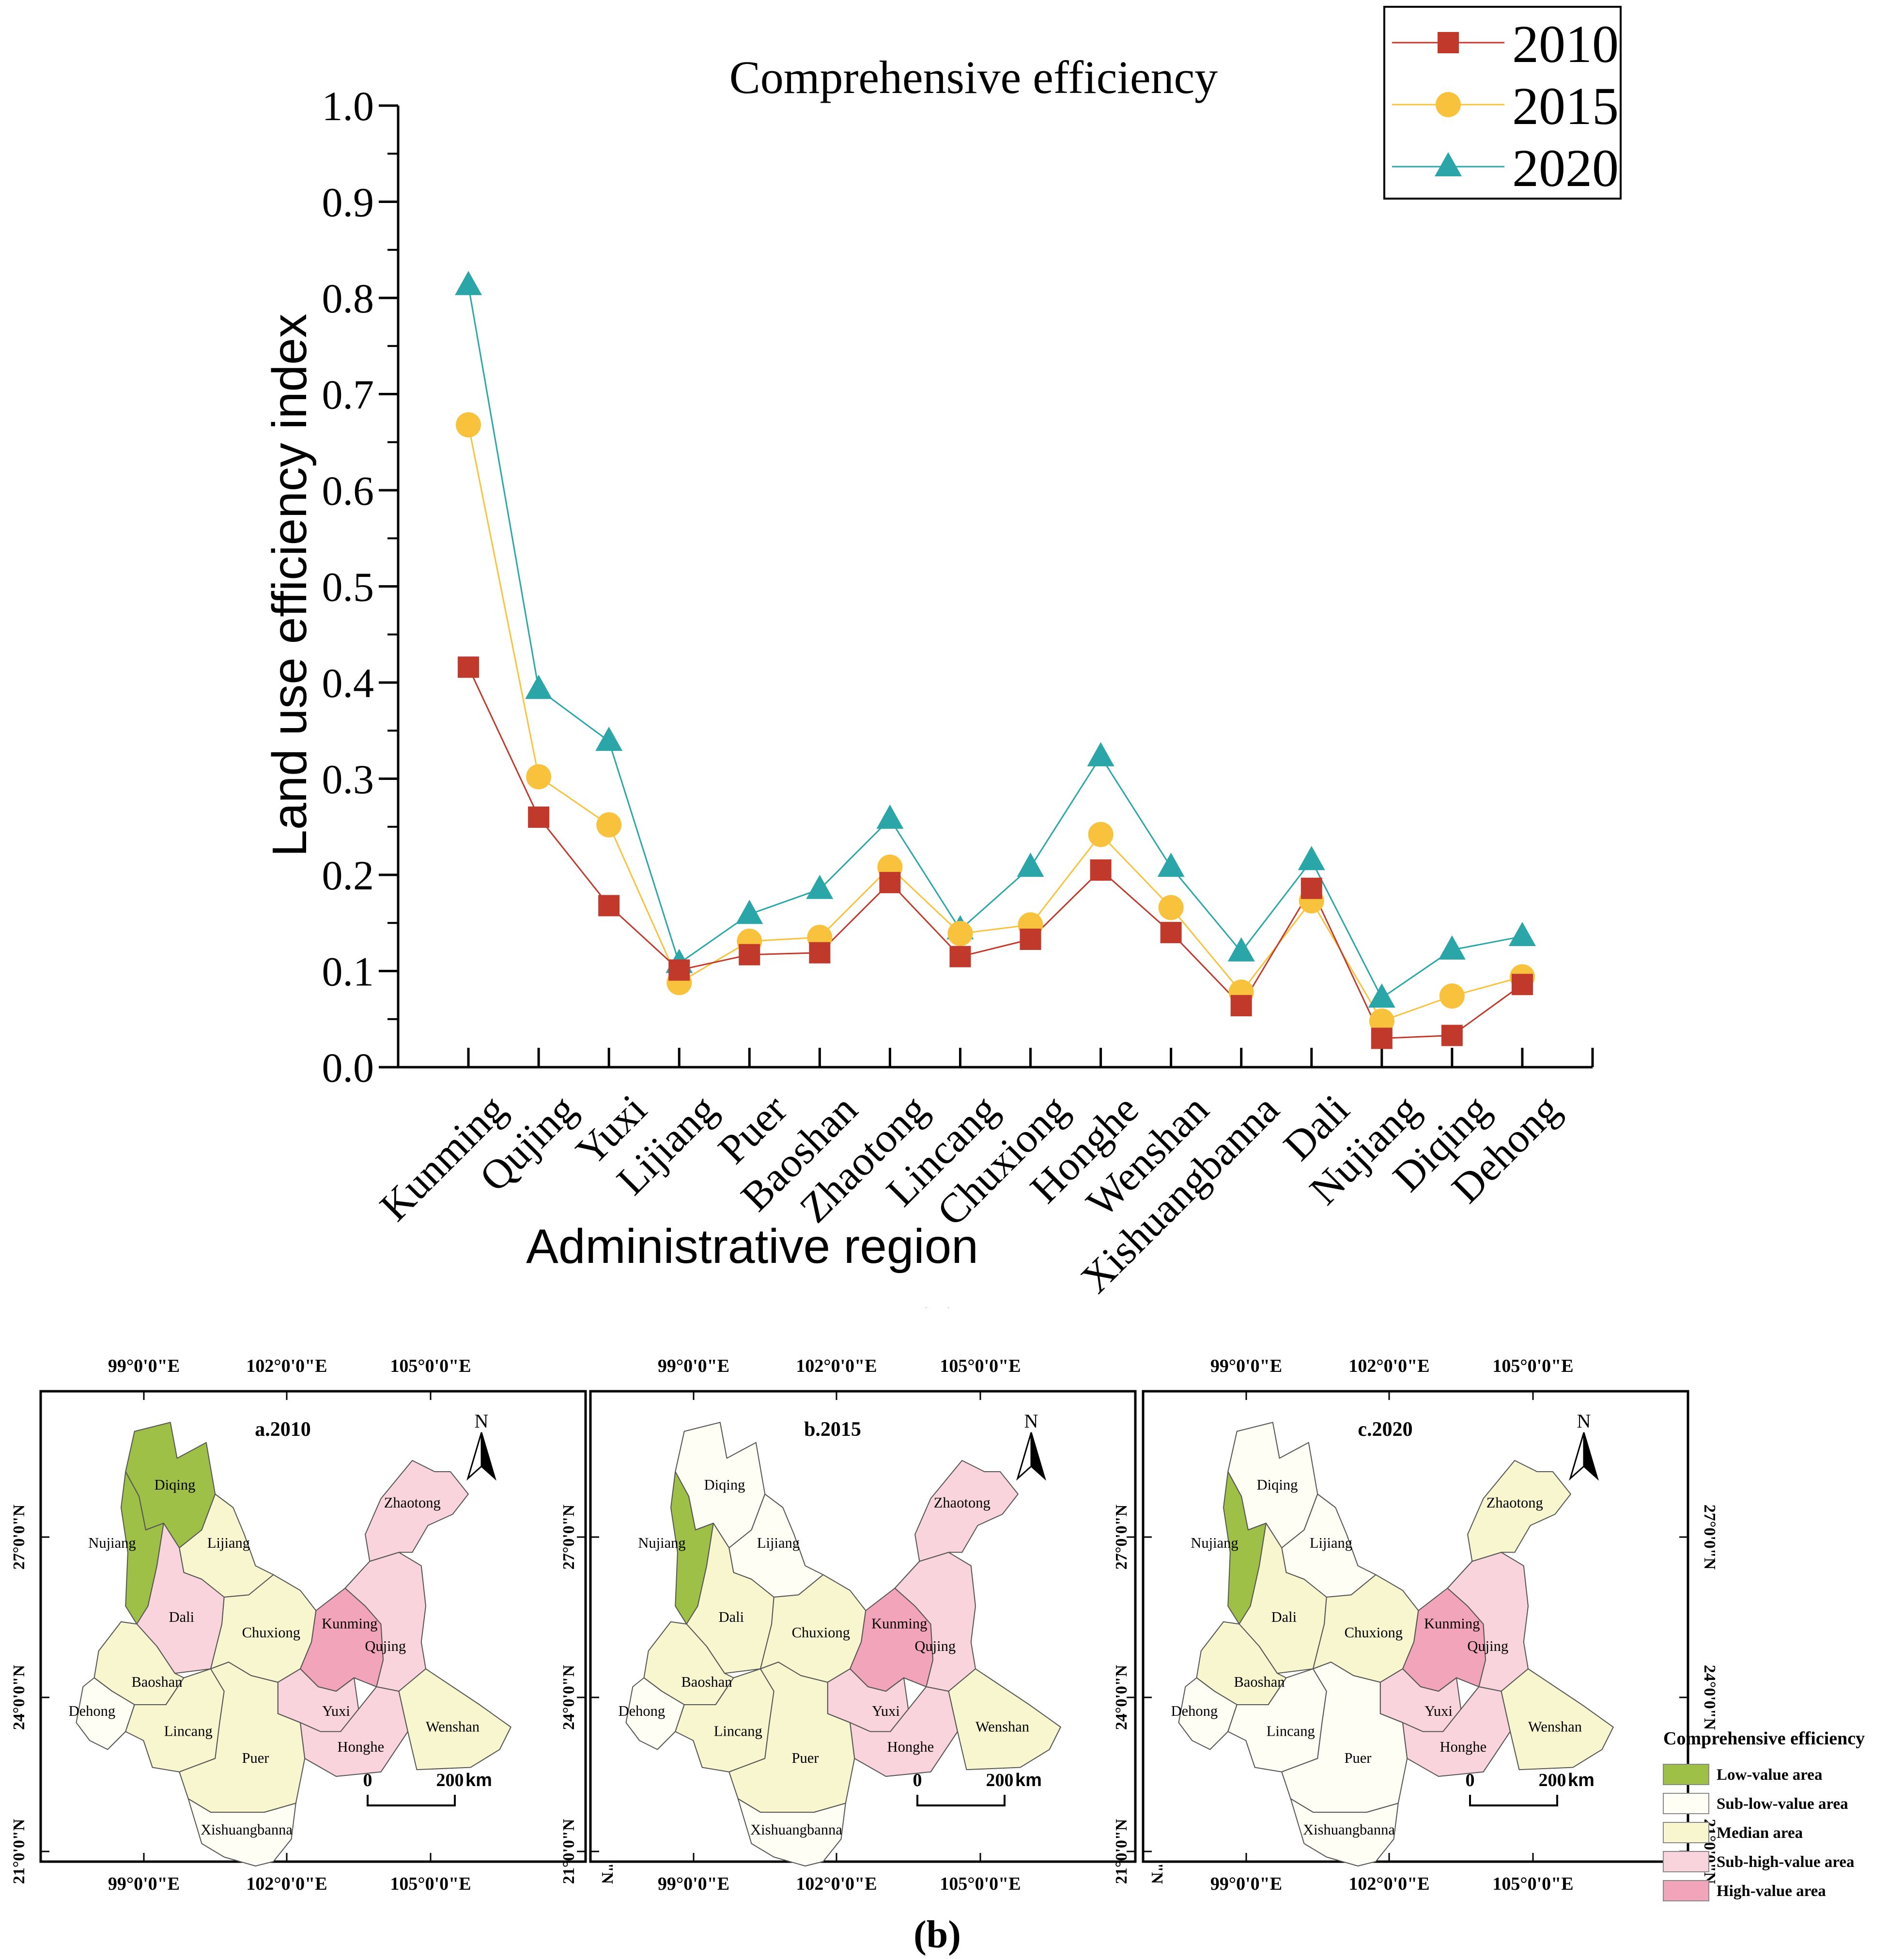 The image size is (1904, 1959). Describe the element at coordinates (1557, 1719) in the screenshot. I see `region-wenshan` at that location.